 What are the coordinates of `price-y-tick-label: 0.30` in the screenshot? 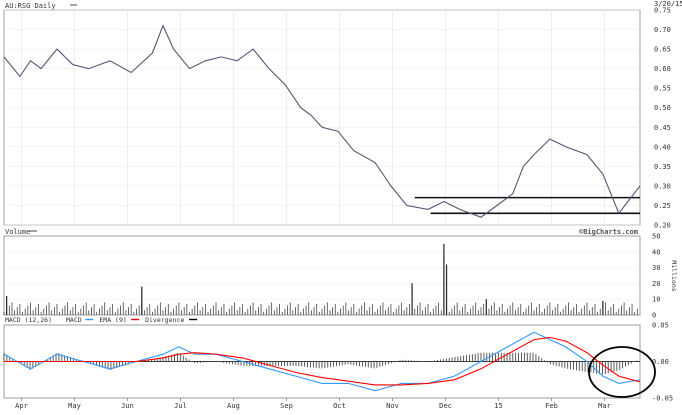 It's located at (662, 186).